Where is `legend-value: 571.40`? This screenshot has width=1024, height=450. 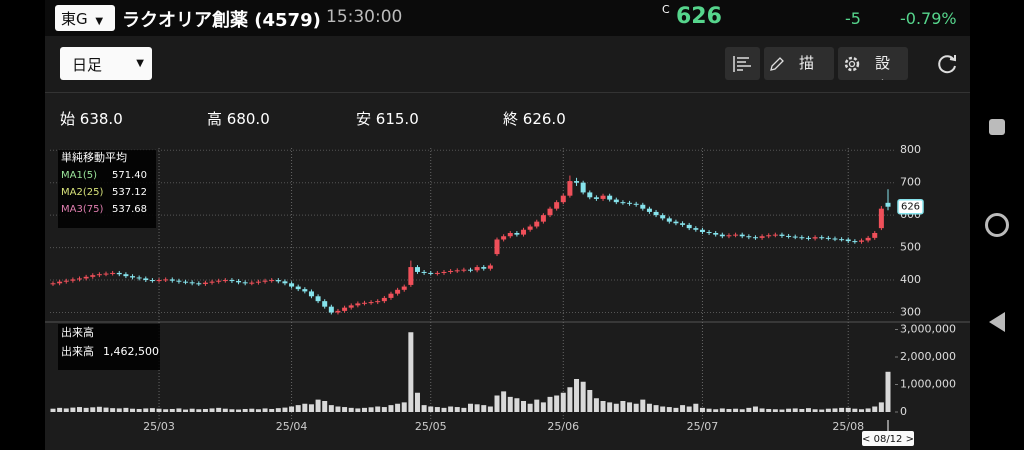
legend-value: 571.40 is located at coordinates (129, 175).